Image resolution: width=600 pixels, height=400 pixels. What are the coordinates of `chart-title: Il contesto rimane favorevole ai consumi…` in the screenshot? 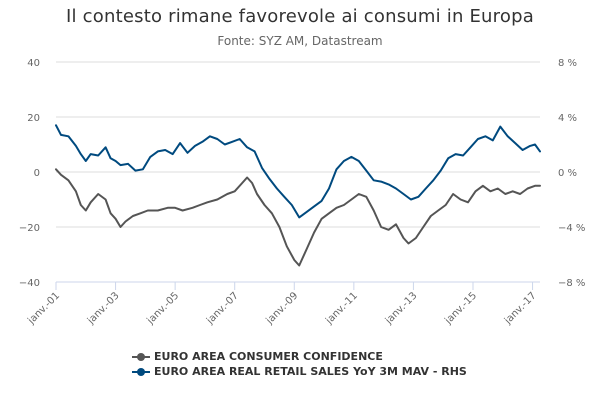 It's located at (300, 16).